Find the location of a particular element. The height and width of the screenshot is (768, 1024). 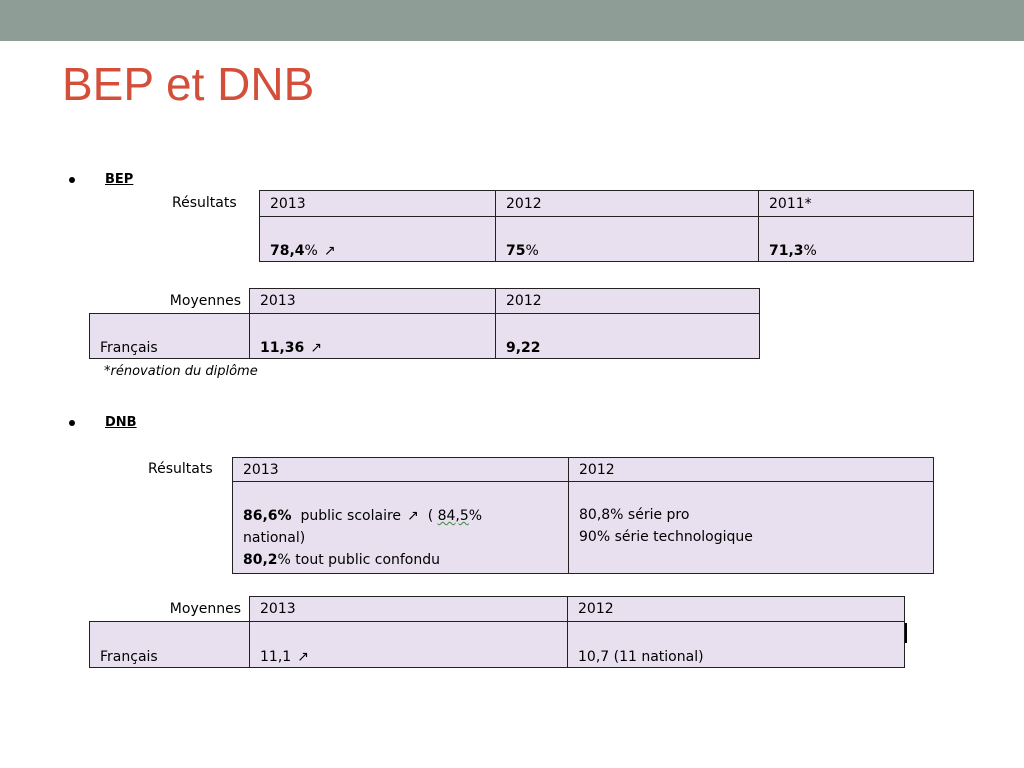

table-cell: 11,1 ↗ is located at coordinates (408, 644).